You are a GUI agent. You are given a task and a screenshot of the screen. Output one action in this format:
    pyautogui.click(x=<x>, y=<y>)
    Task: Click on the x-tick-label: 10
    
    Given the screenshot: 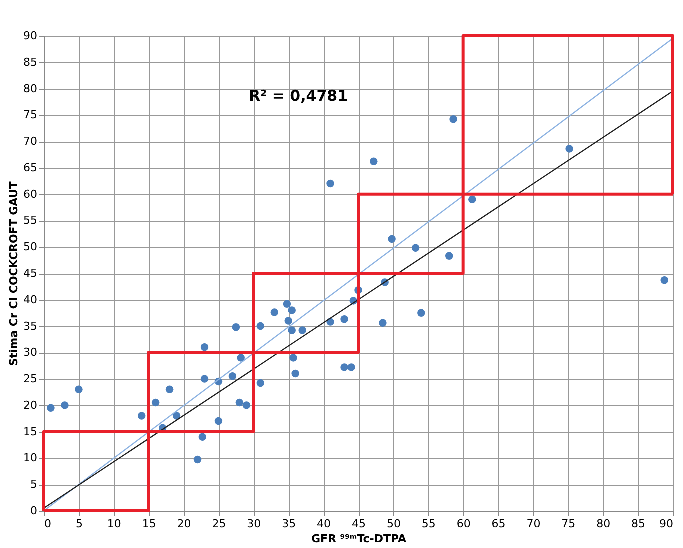 What is the action you would take?
    pyautogui.click(x=114, y=524)
    